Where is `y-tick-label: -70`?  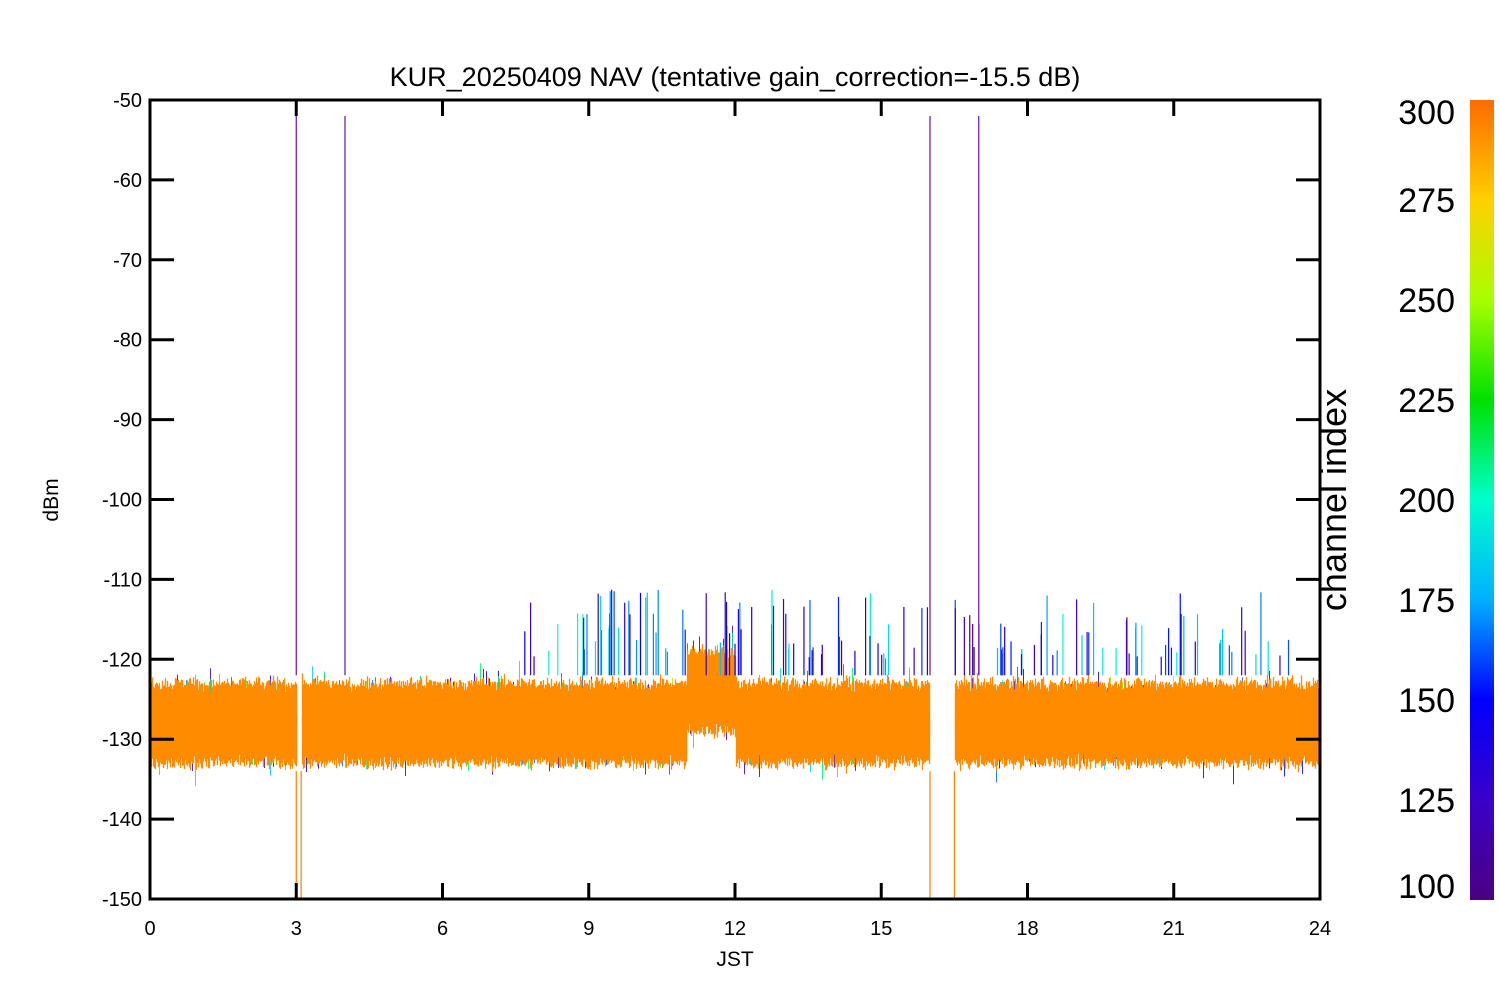 y-tick-label: -70 is located at coordinates (127, 261).